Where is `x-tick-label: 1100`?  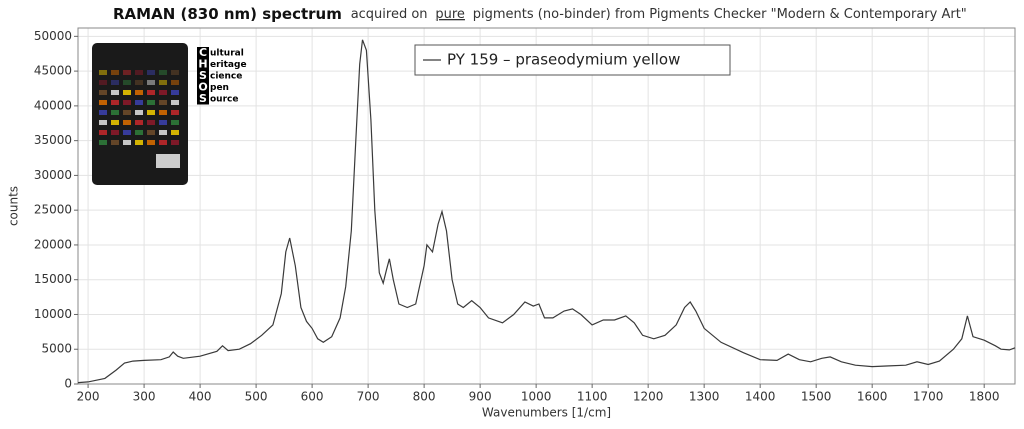
x-tick-label: 1100 is located at coordinates (592, 397).